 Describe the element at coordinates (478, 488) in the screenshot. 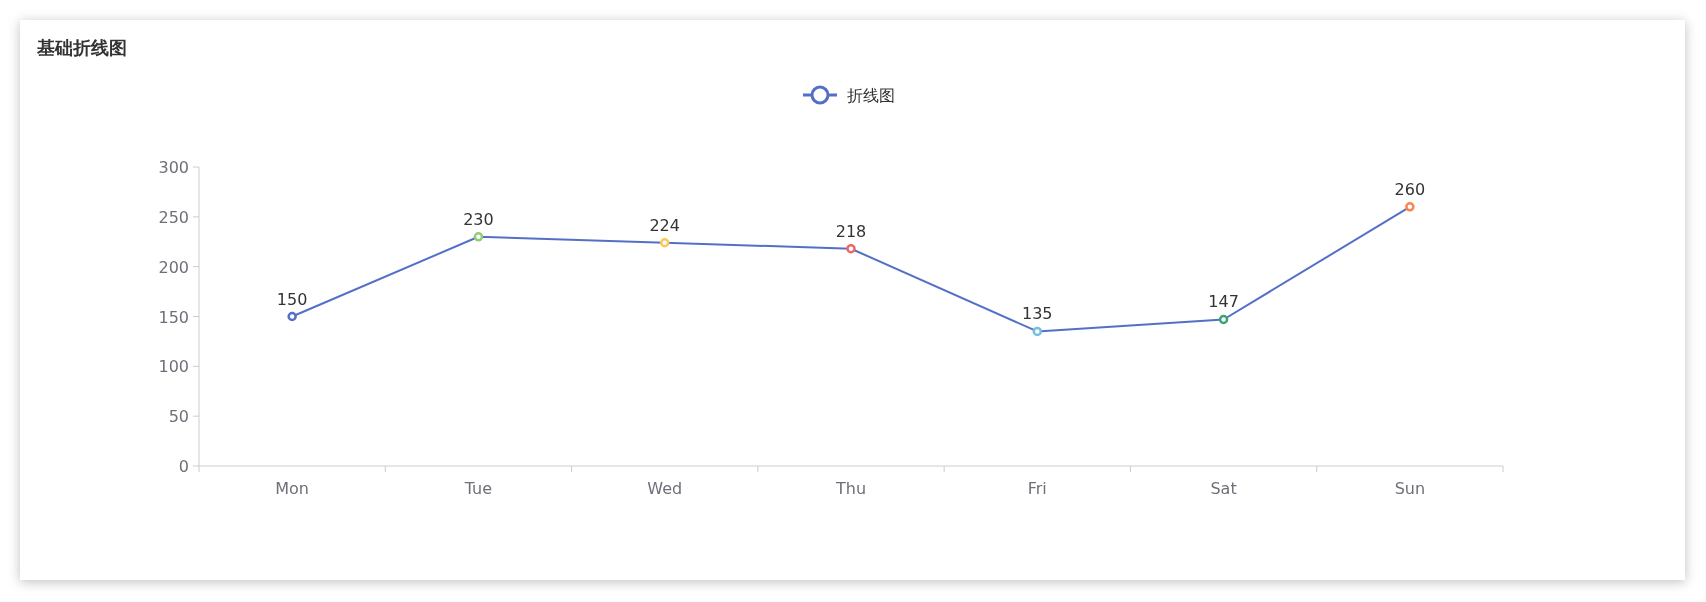

I see `x-tick-label: Tue` at that location.